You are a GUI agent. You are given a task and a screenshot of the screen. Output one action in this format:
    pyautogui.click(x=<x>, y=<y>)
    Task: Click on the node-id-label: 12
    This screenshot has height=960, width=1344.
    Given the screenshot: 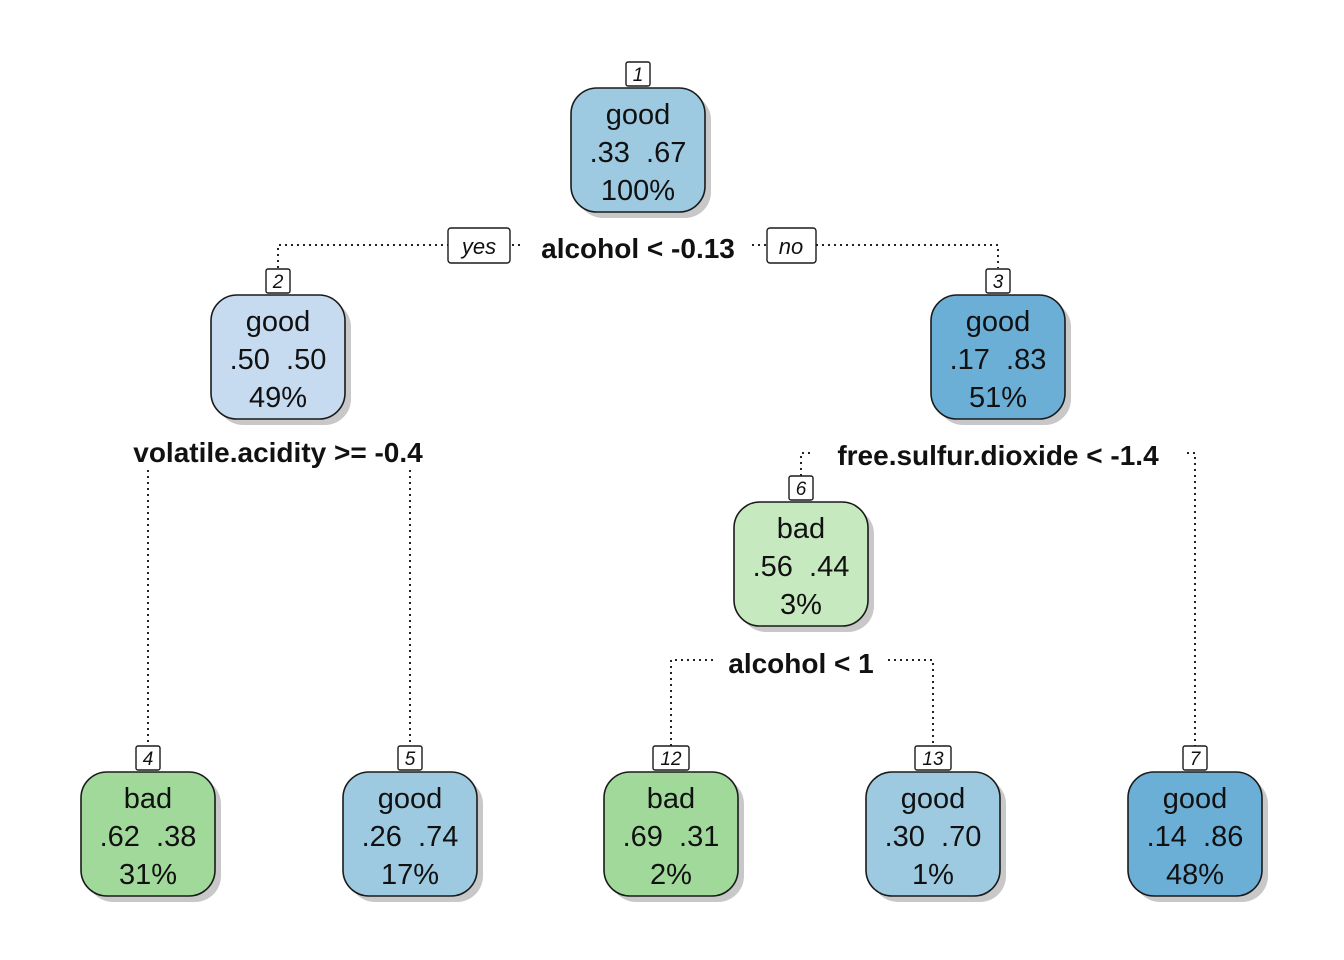 What is the action you would take?
    pyautogui.click(x=671, y=759)
    